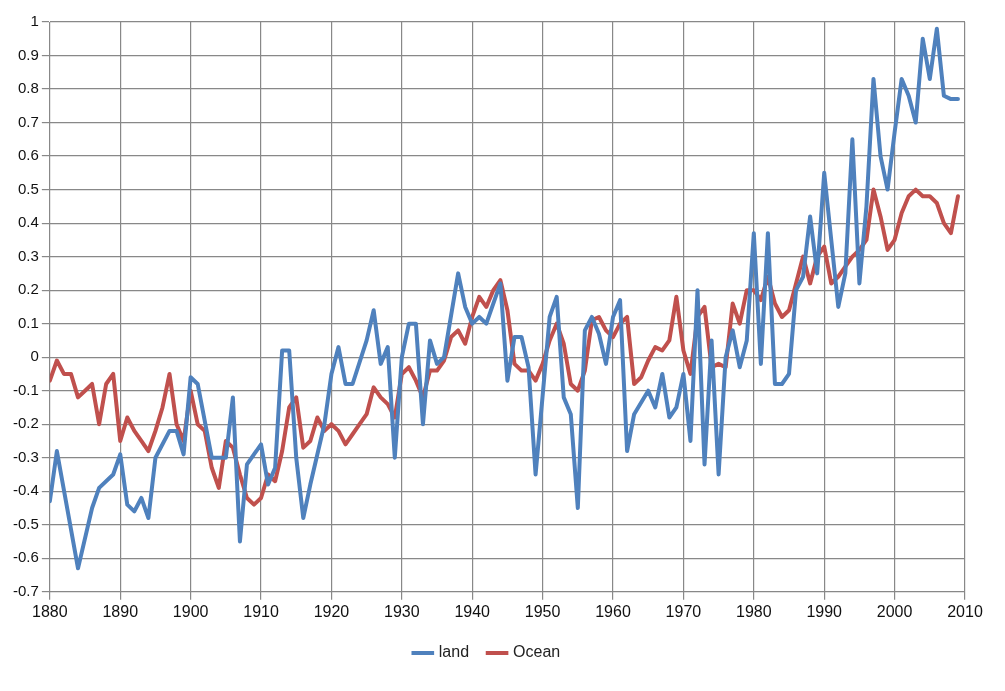 This screenshot has height=691, width=1005. What do you see at coordinates (683, 611) in the screenshot?
I see `x-tick-label: 1970` at bounding box center [683, 611].